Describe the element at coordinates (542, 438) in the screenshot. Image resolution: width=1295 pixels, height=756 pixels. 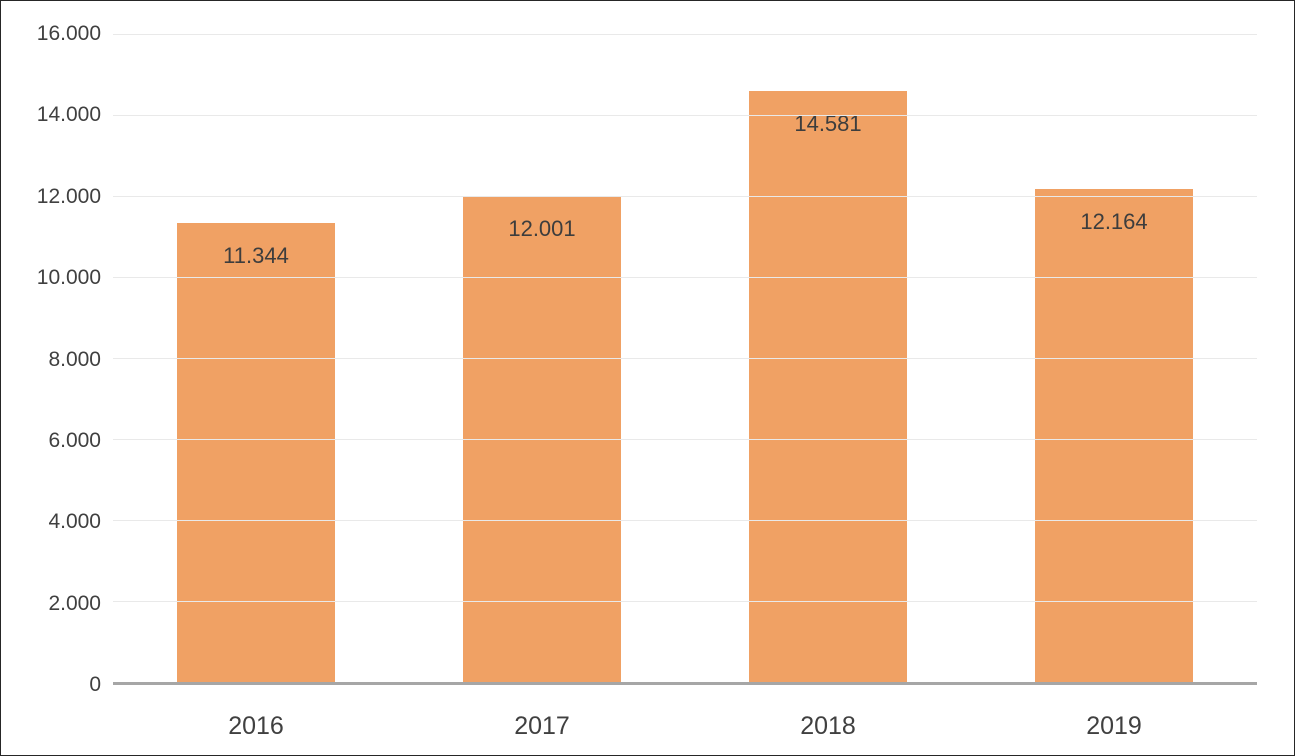
I see `bar-2017: 12.001` at that location.